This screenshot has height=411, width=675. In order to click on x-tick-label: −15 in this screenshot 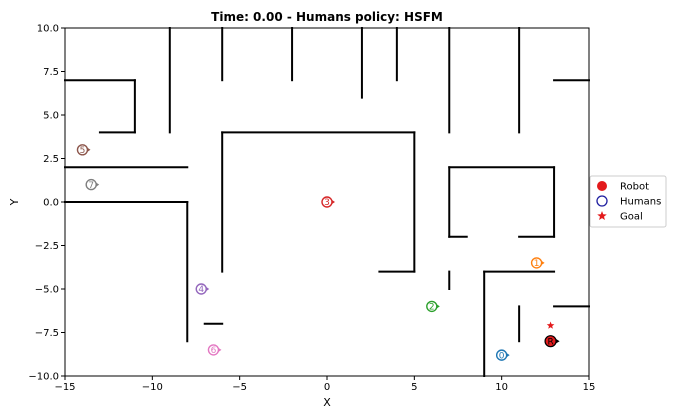, I will do `click(64, 387)`.